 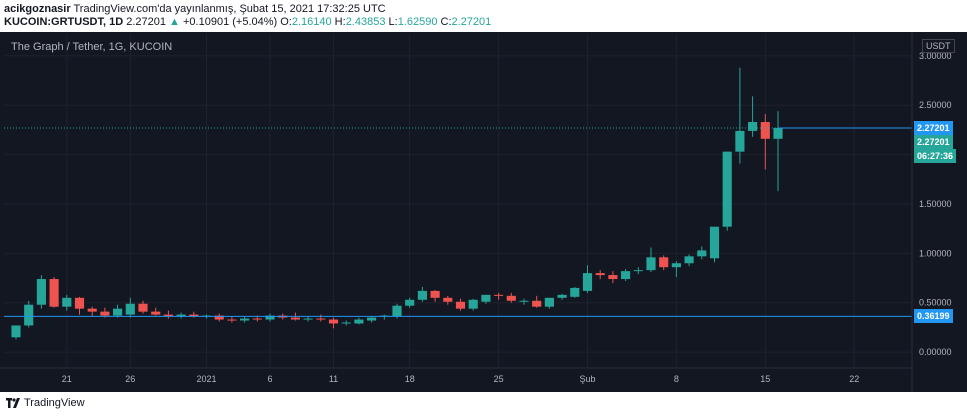 What do you see at coordinates (54, 403) in the screenshot?
I see `tradingview-brand: TradingView` at bounding box center [54, 403].